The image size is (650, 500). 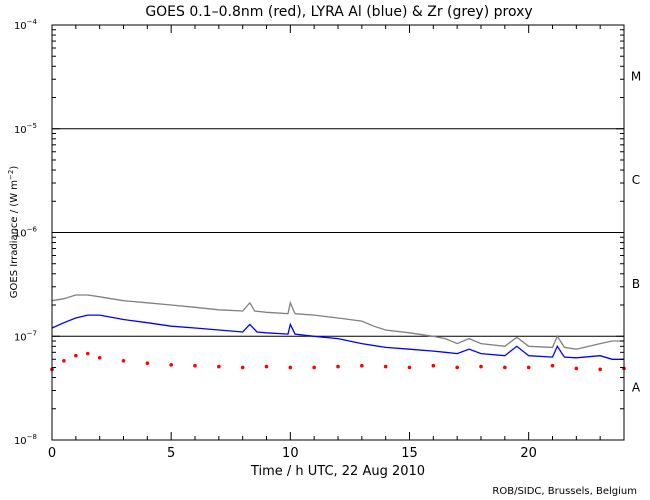 I want to click on y-axis-label-close: ), so click(x=14, y=168).